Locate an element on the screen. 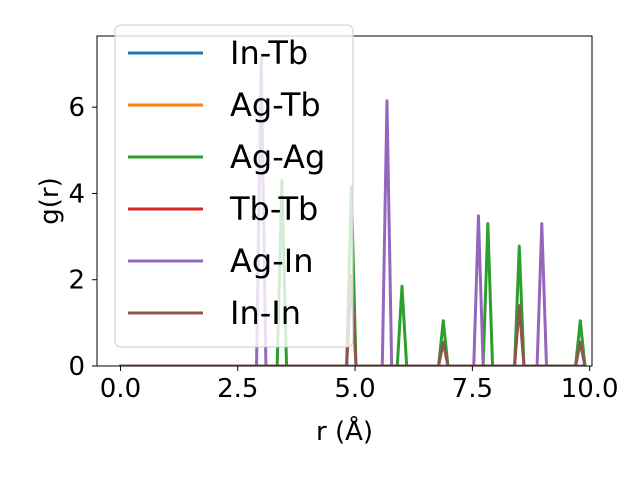  x-tick-label: 7.5 is located at coordinates (472, 389).